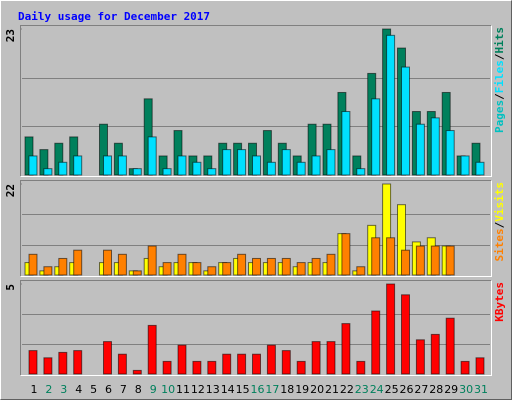  What do you see at coordinates (481, 389) in the screenshot?
I see `x-tick-label: 31` at bounding box center [481, 389].